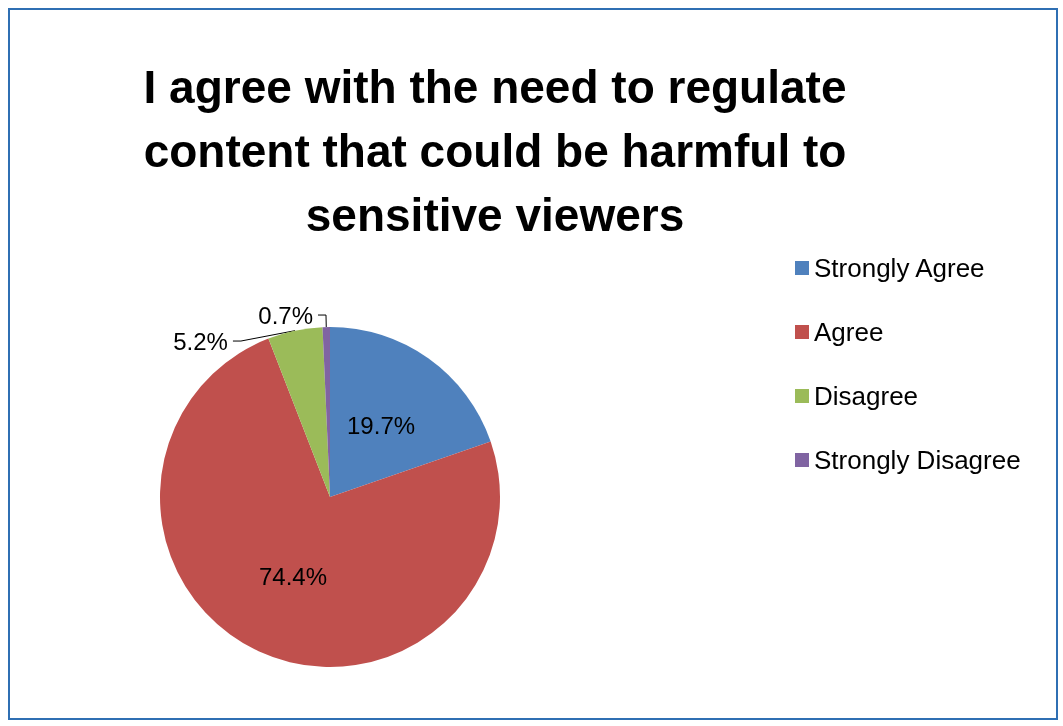 The image size is (1063, 726). I want to click on data-label: 74.4%, so click(293, 577).